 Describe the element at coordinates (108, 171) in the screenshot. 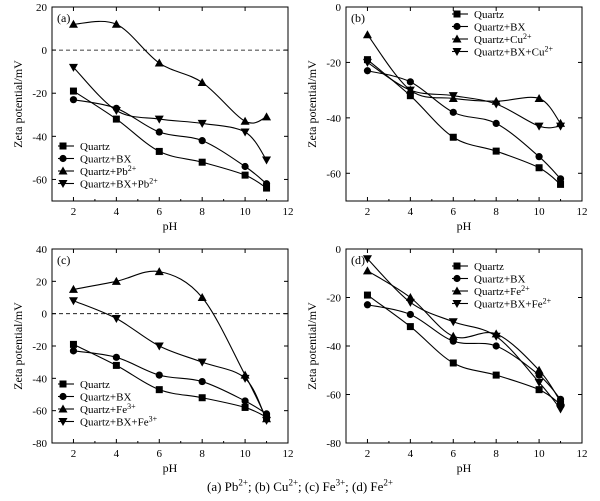

I see `legend-label-2: Quartz+Pb2+` at that location.